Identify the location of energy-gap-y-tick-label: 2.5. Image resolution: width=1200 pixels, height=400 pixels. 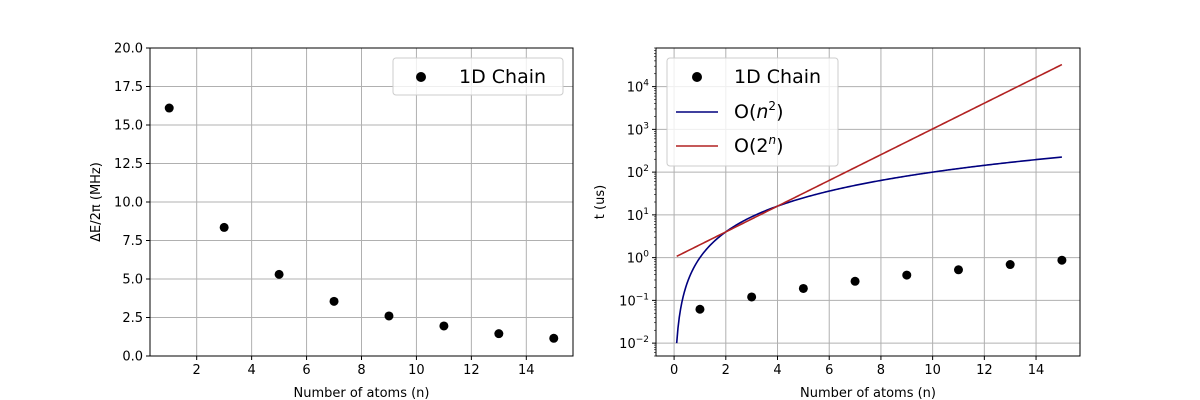
(132, 318).